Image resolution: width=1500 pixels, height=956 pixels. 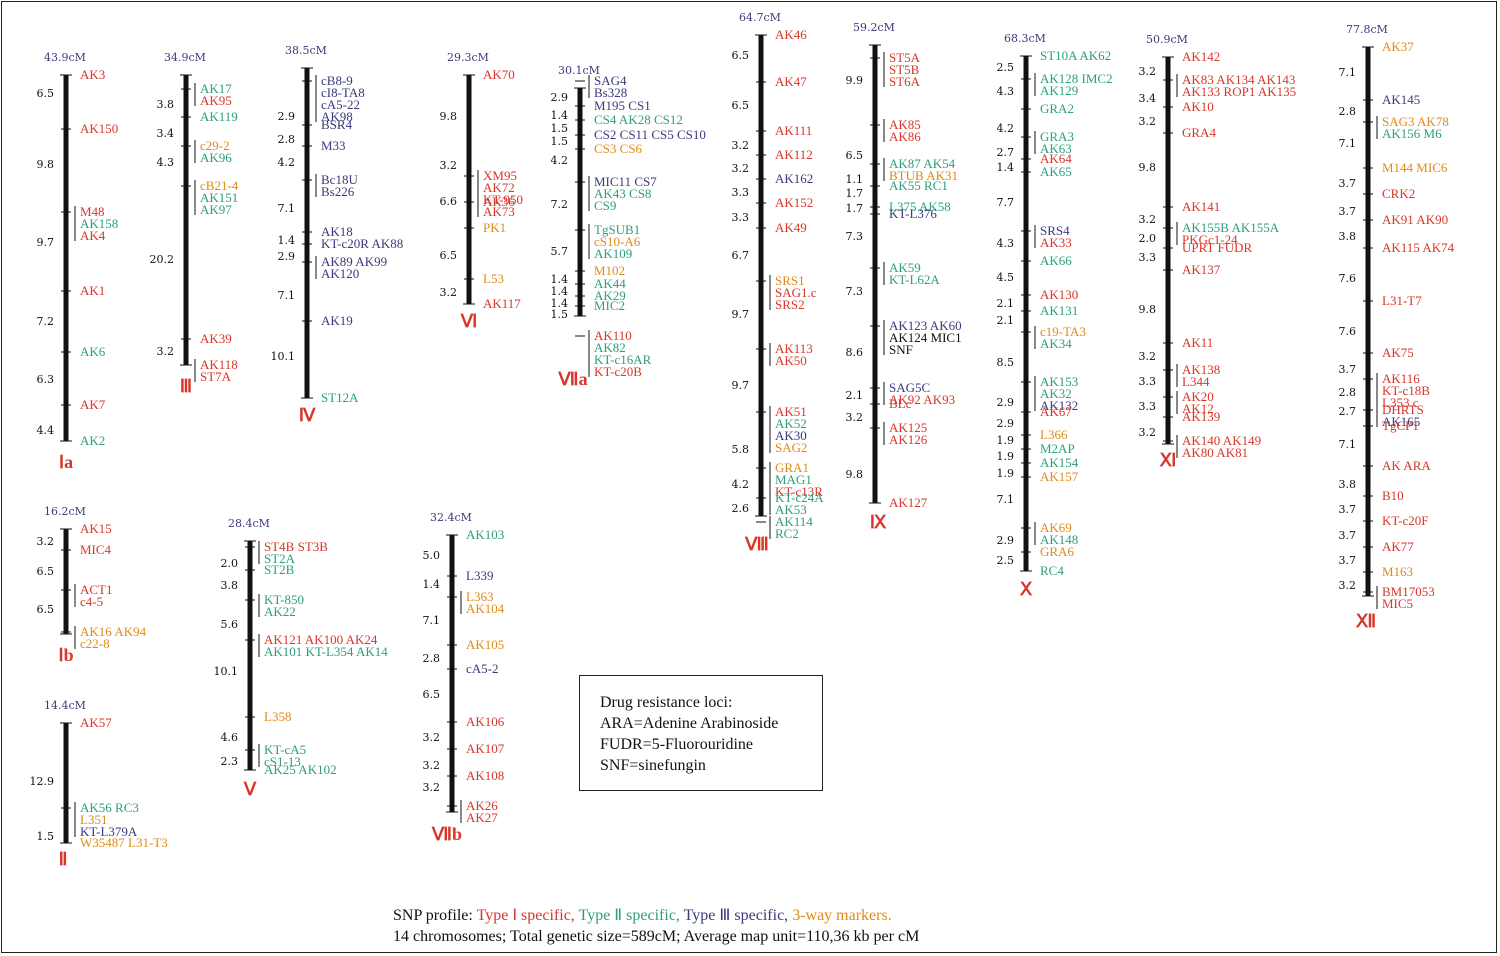 What do you see at coordinates (855, 352) in the screenshot?
I see `segment-length-label: 8.6` at bounding box center [855, 352].